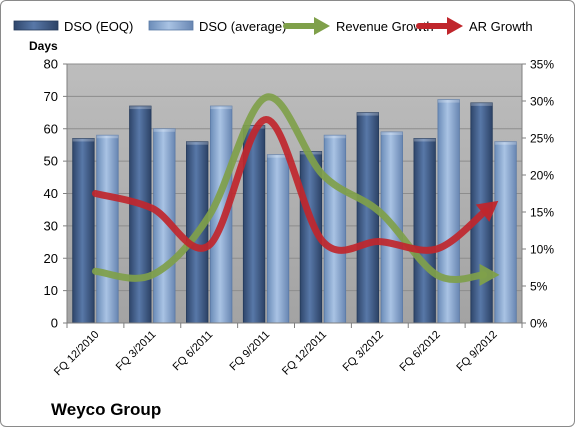 Image resolution: width=575 pixels, height=427 pixels. Describe the element at coordinates (539, 287) in the screenshot. I see `y2-tick-label: 5%` at that location.